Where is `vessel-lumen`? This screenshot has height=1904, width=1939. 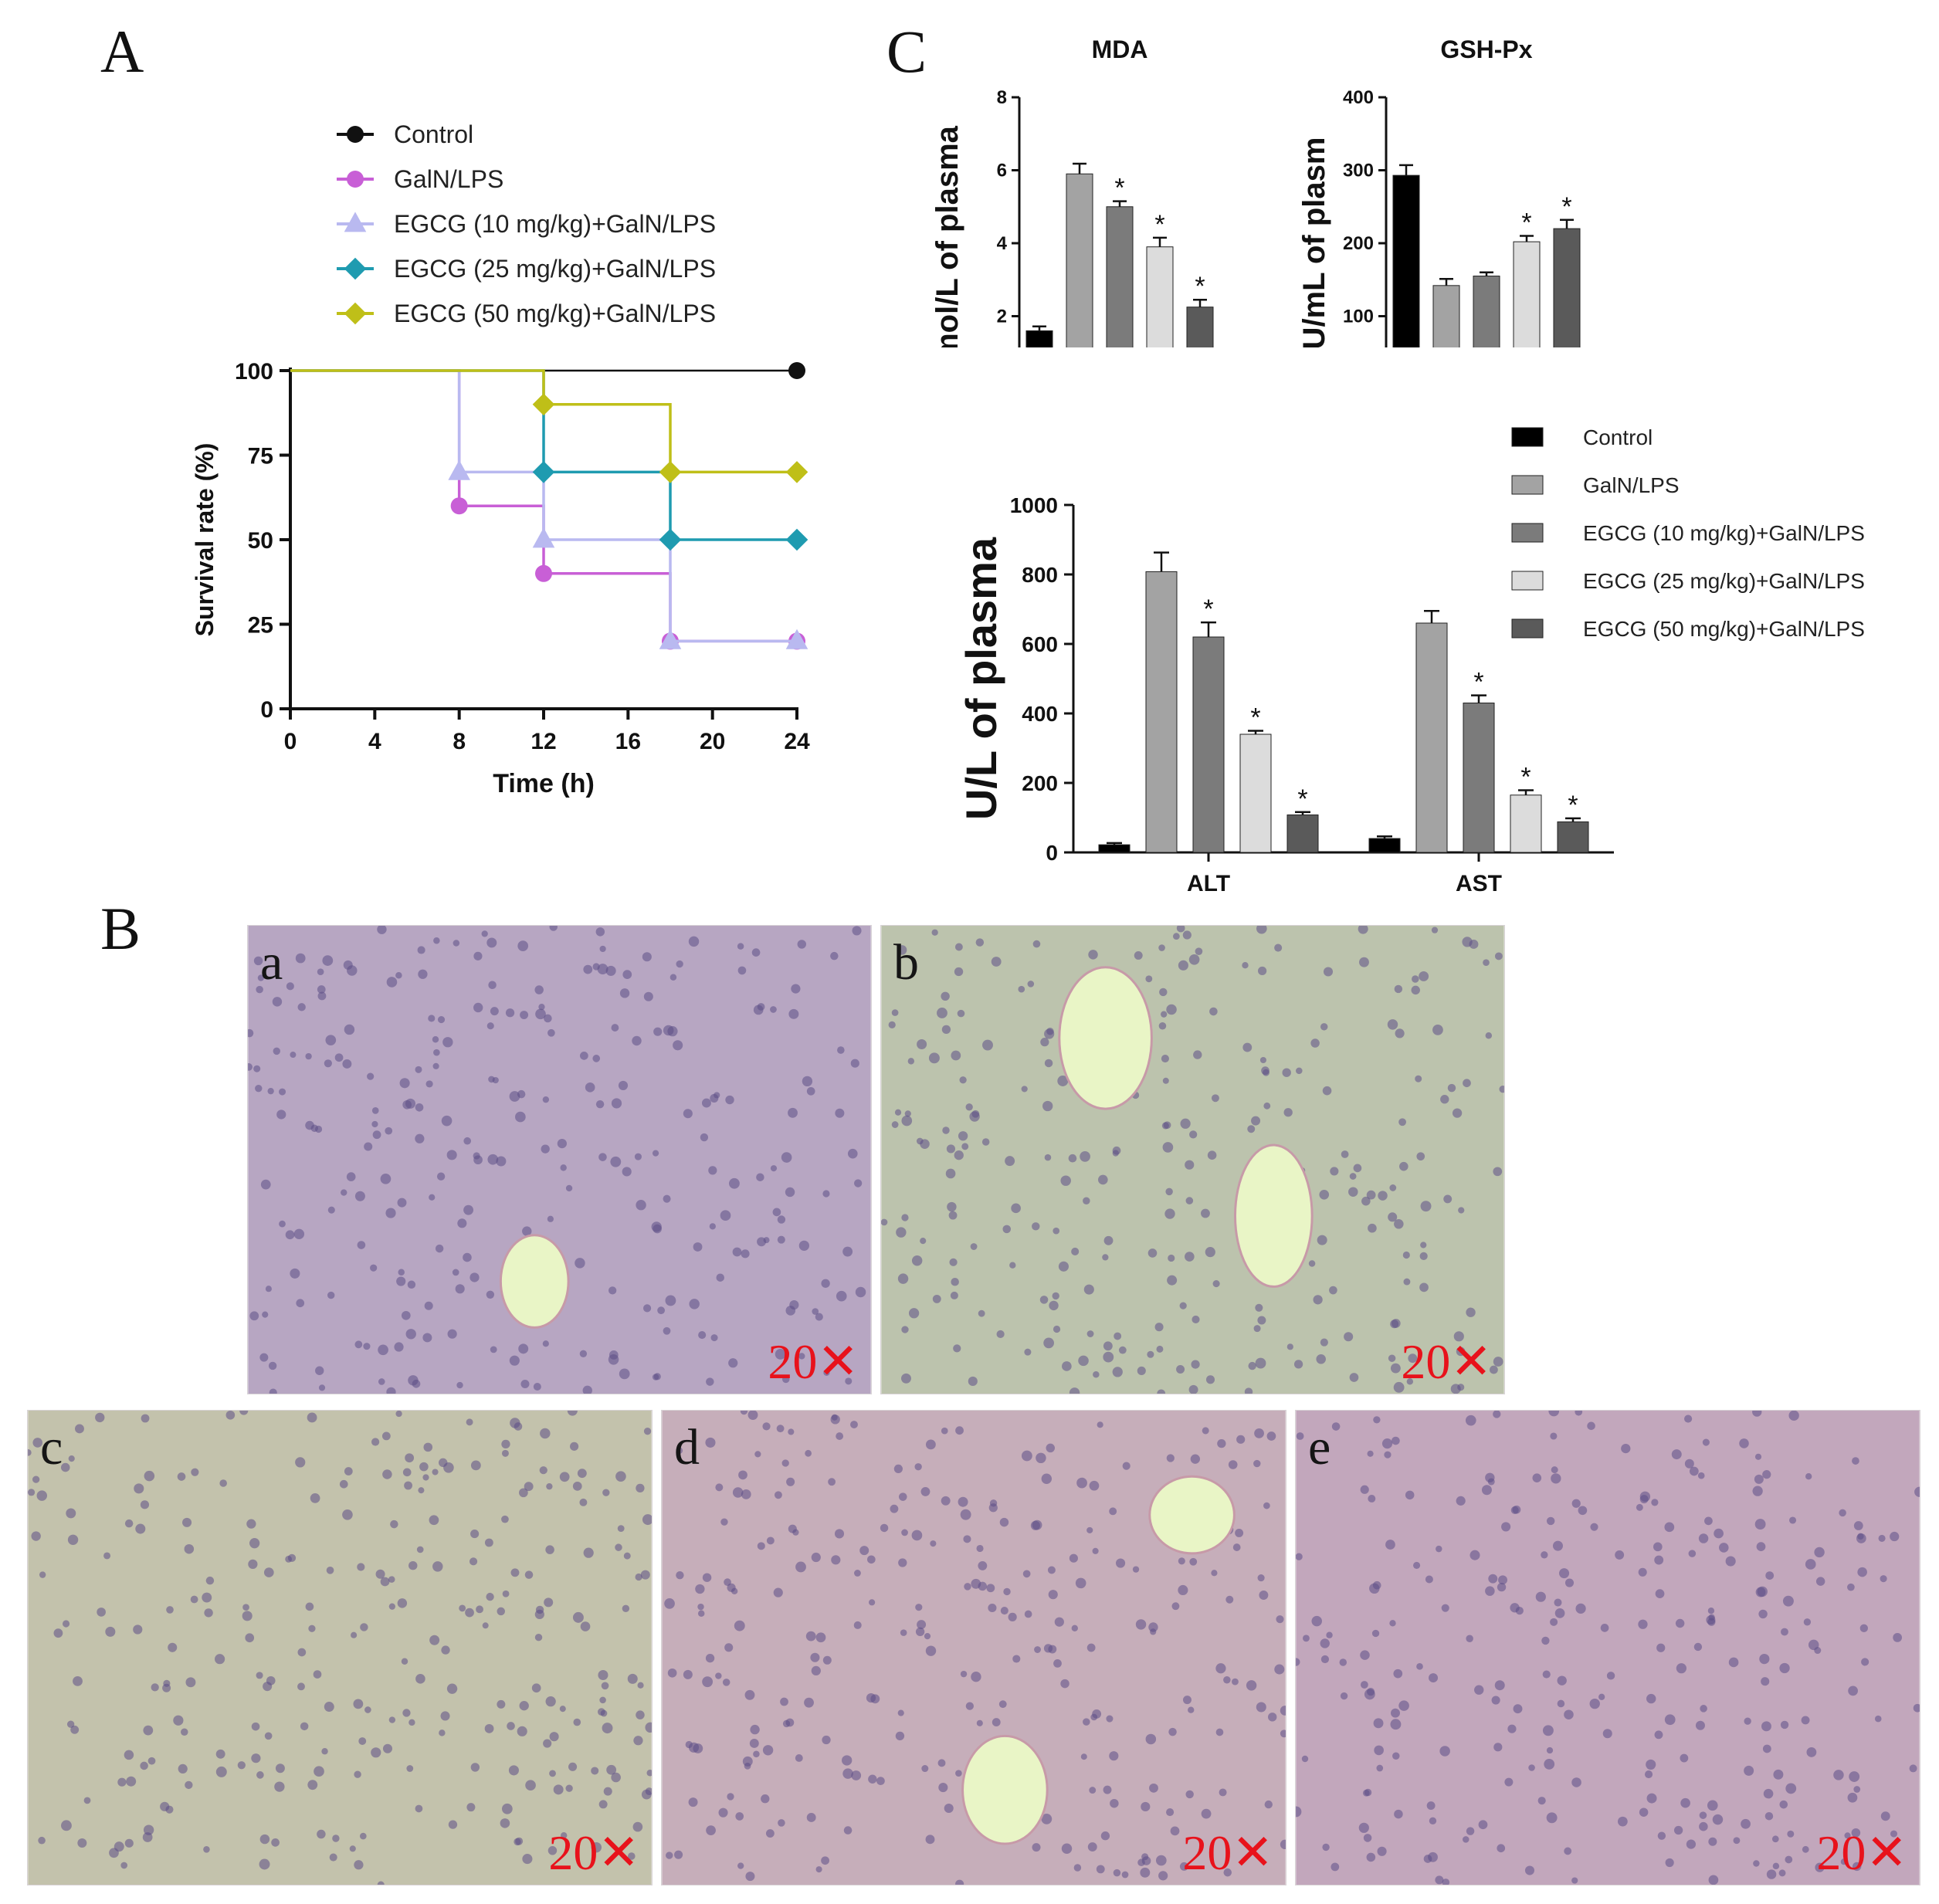 vessel-lumen is located at coordinates (1192, 1515).